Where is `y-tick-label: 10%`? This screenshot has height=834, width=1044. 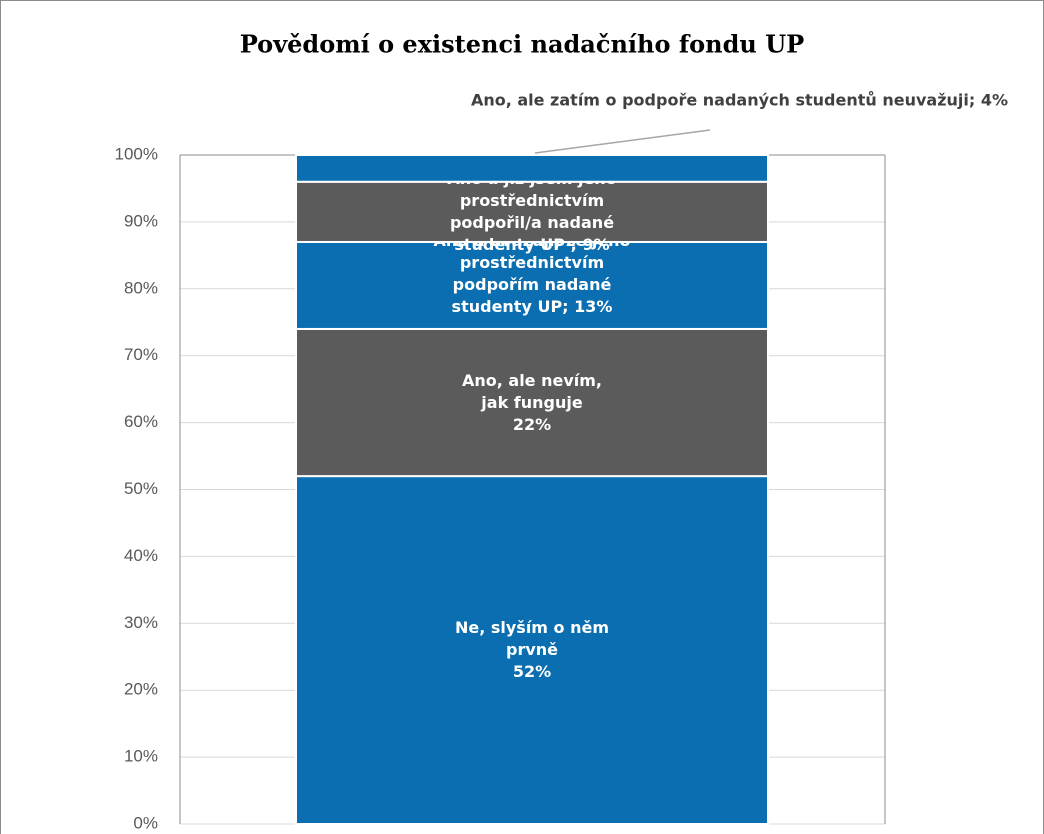
y-tick-label: 10% is located at coordinates (141, 756).